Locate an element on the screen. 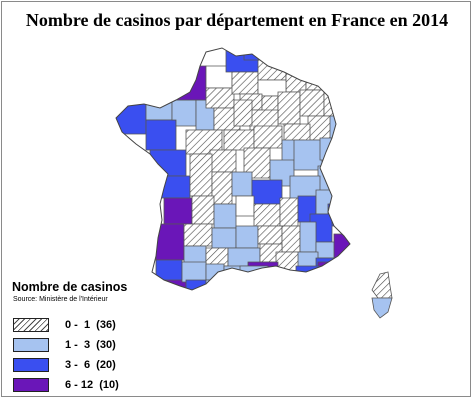  department-moselle is located at coordinates (344, 92).